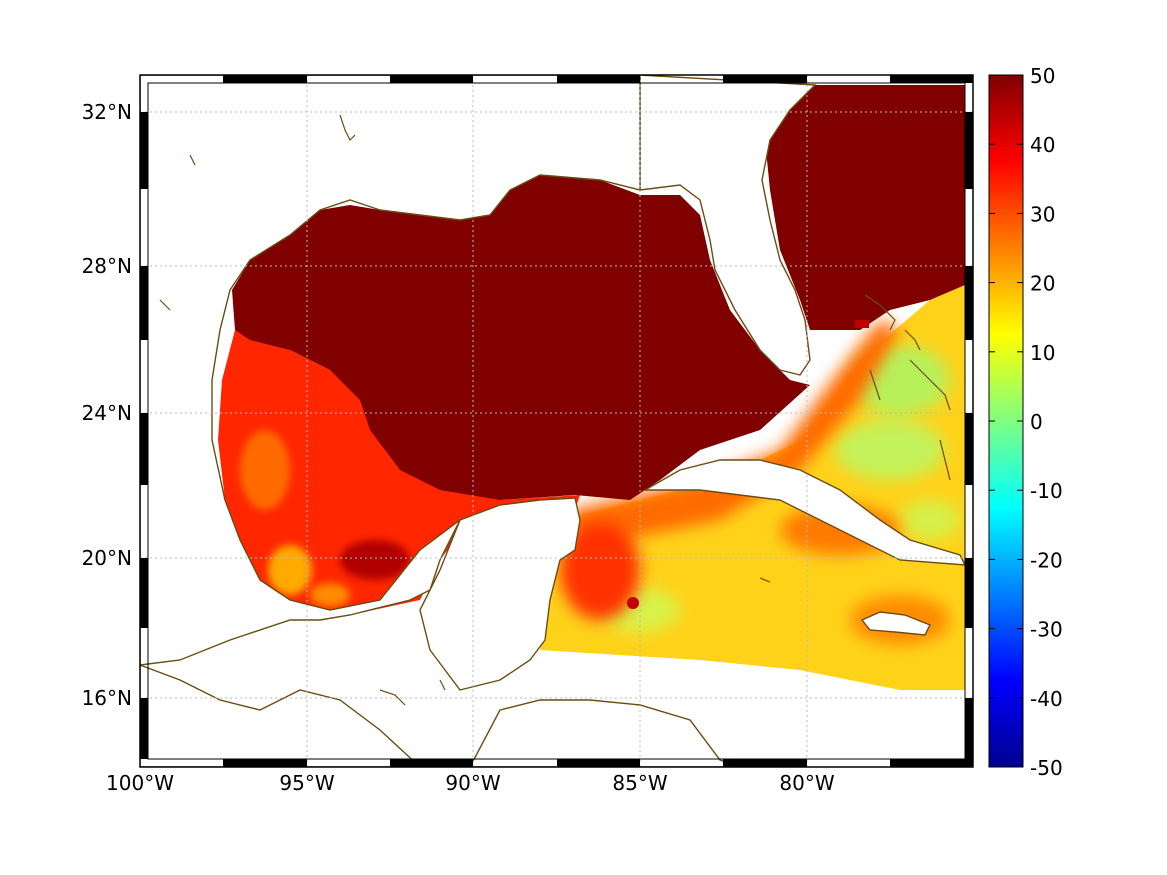  Describe the element at coordinates (865, 207) in the screenshot. I see `atlantic-north` at that location.